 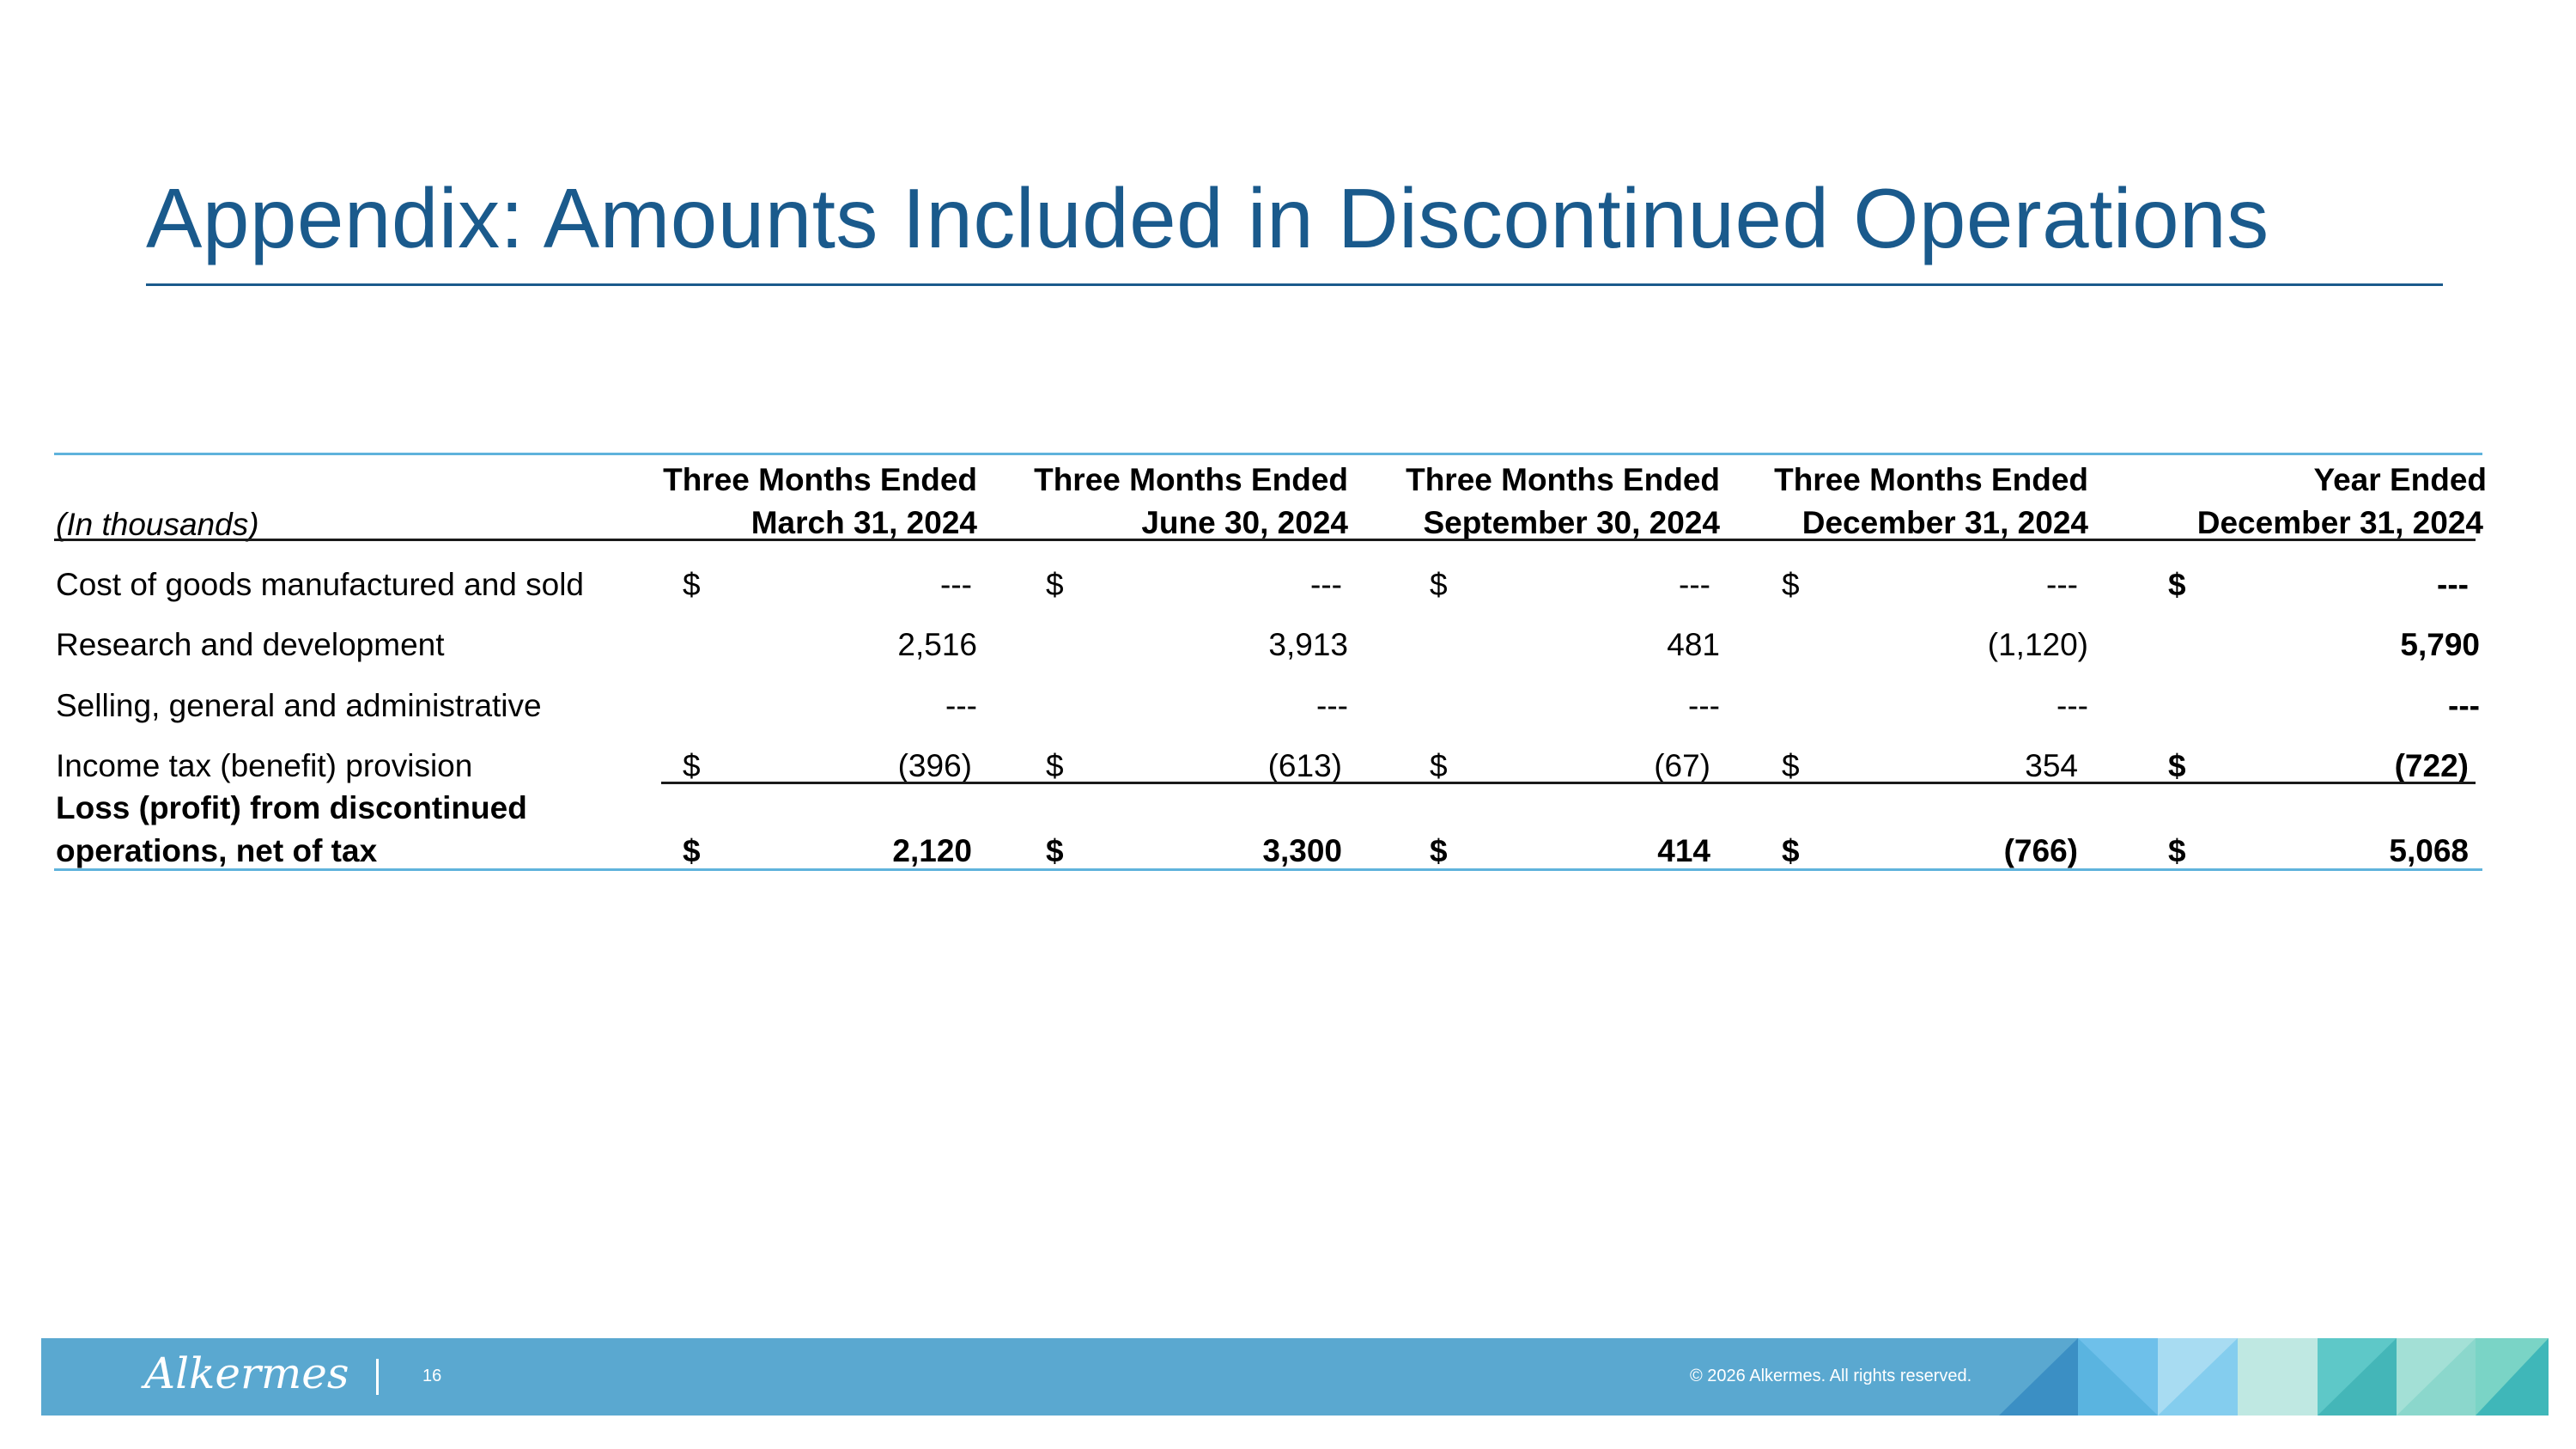 What do you see at coordinates (247, 1373) in the screenshot?
I see `company-logo: Alkermes` at bounding box center [247, 1373].